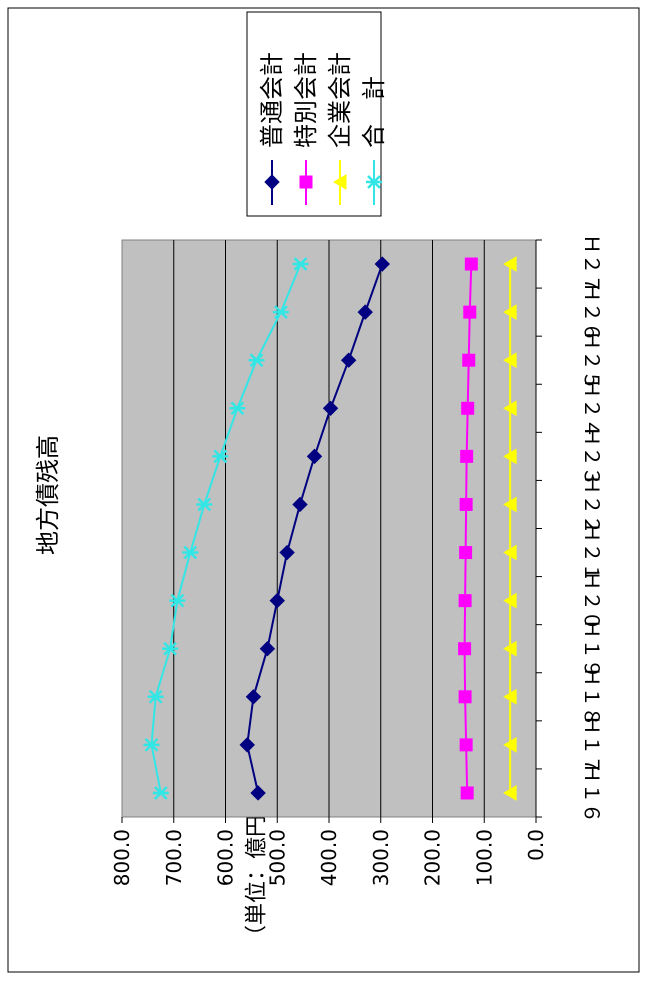 The image size is (648, 986). What do you see at coordinates (592, 745) in the screenshot?
I see `x-tick-label: Ｈ１７` at bounding box center [592, 745].